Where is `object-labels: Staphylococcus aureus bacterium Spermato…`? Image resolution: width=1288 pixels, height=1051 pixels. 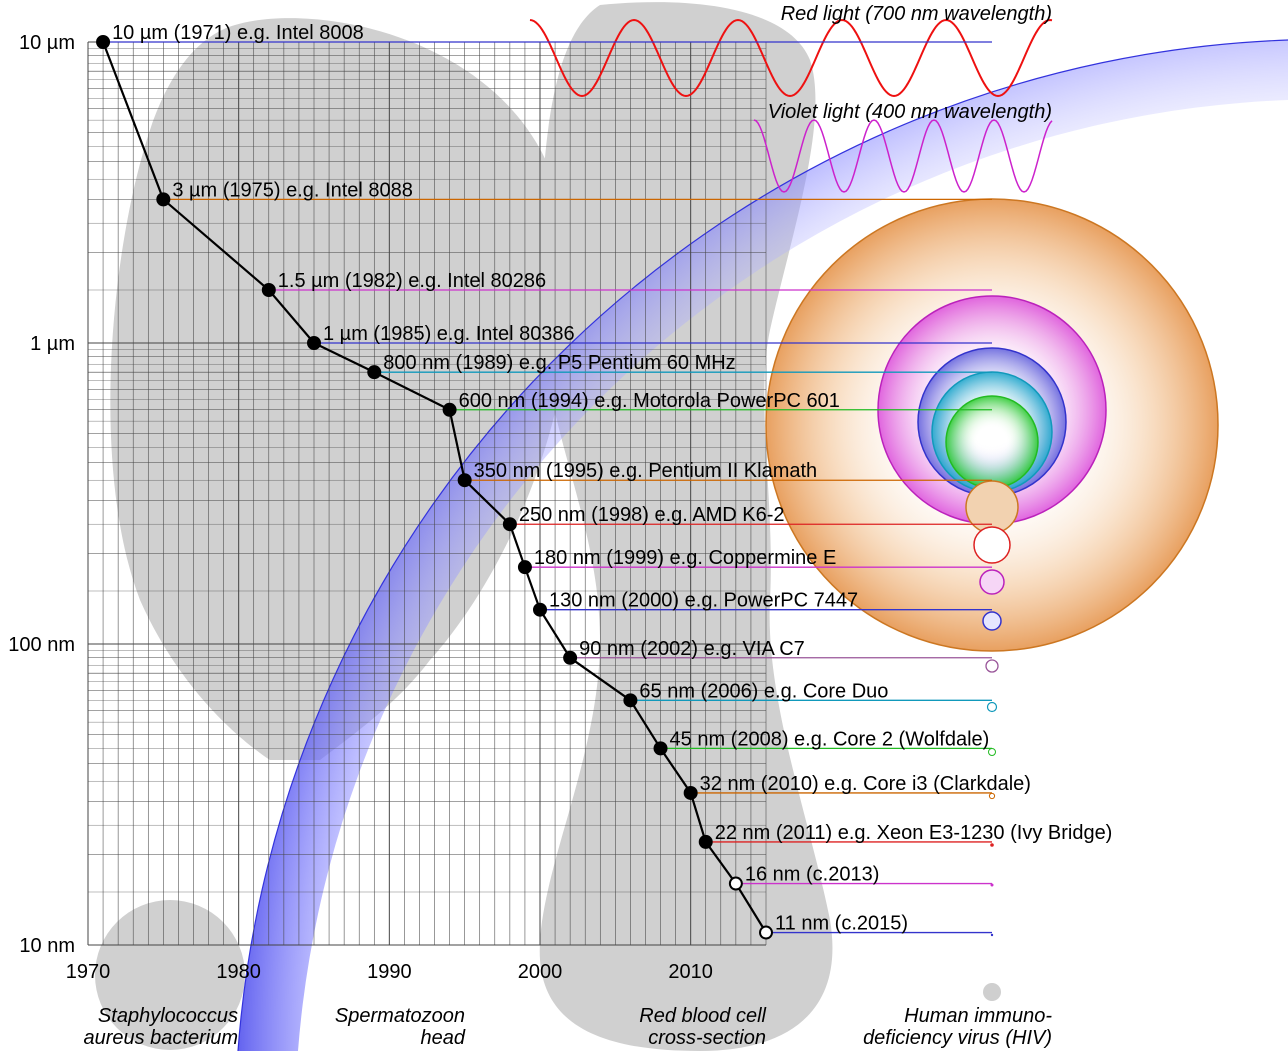 object-labels: Staphylococcus aureus bacterium Spermato… is located at coordinates (567, 1027).